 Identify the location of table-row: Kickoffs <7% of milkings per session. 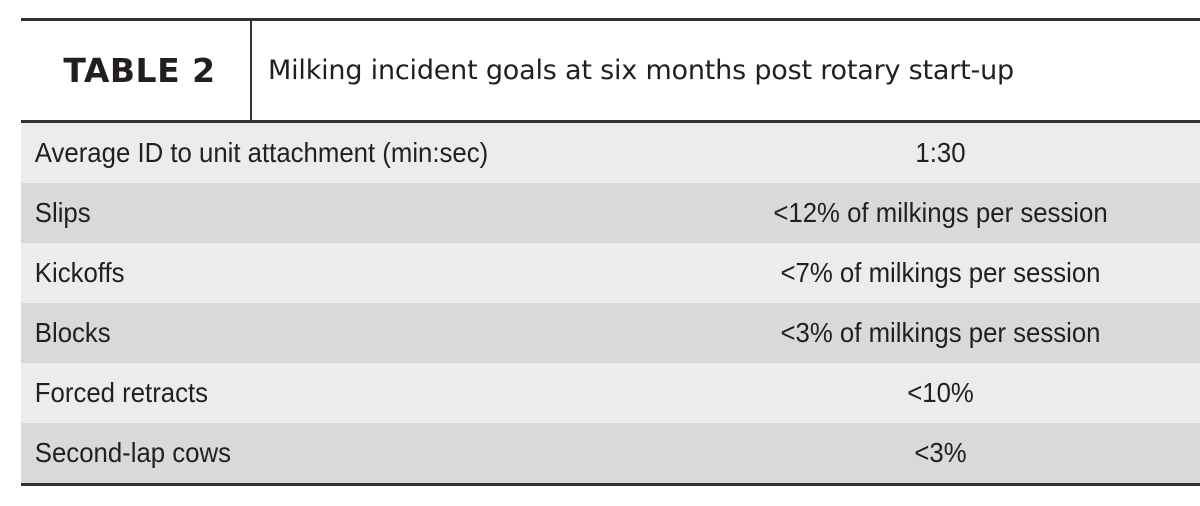
(610, 273).